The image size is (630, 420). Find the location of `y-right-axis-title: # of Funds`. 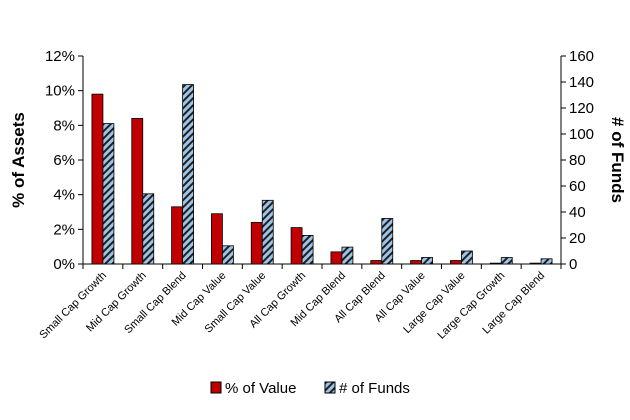

y-right-axis-title: # of Funds is located at coordinates (617, 160).